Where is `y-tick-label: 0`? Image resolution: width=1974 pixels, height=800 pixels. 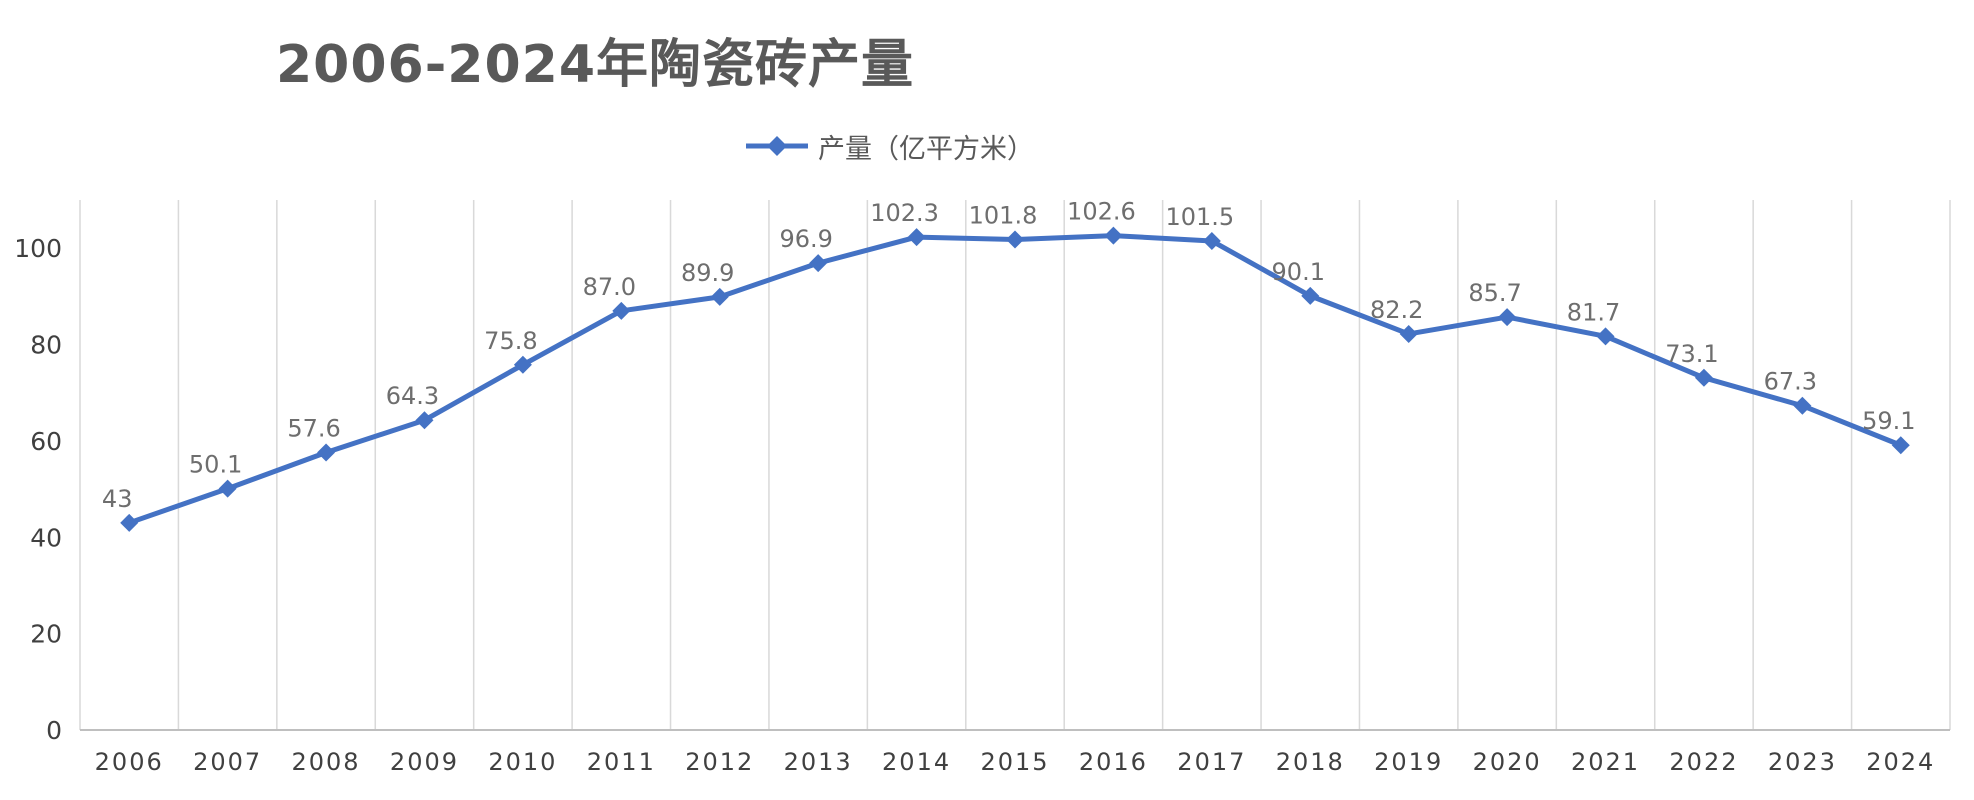
y-tick-label: 0 is located at coordinates (54, 730).